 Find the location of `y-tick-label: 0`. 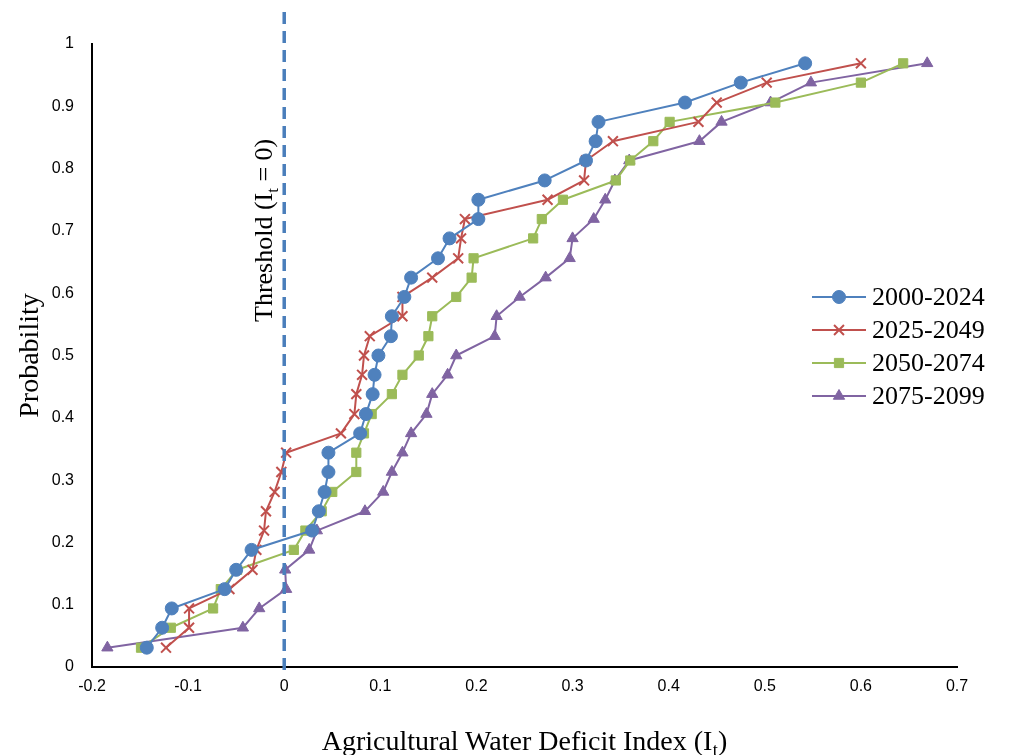

y-tick-label: 0 is located at coordinates (70, 666).